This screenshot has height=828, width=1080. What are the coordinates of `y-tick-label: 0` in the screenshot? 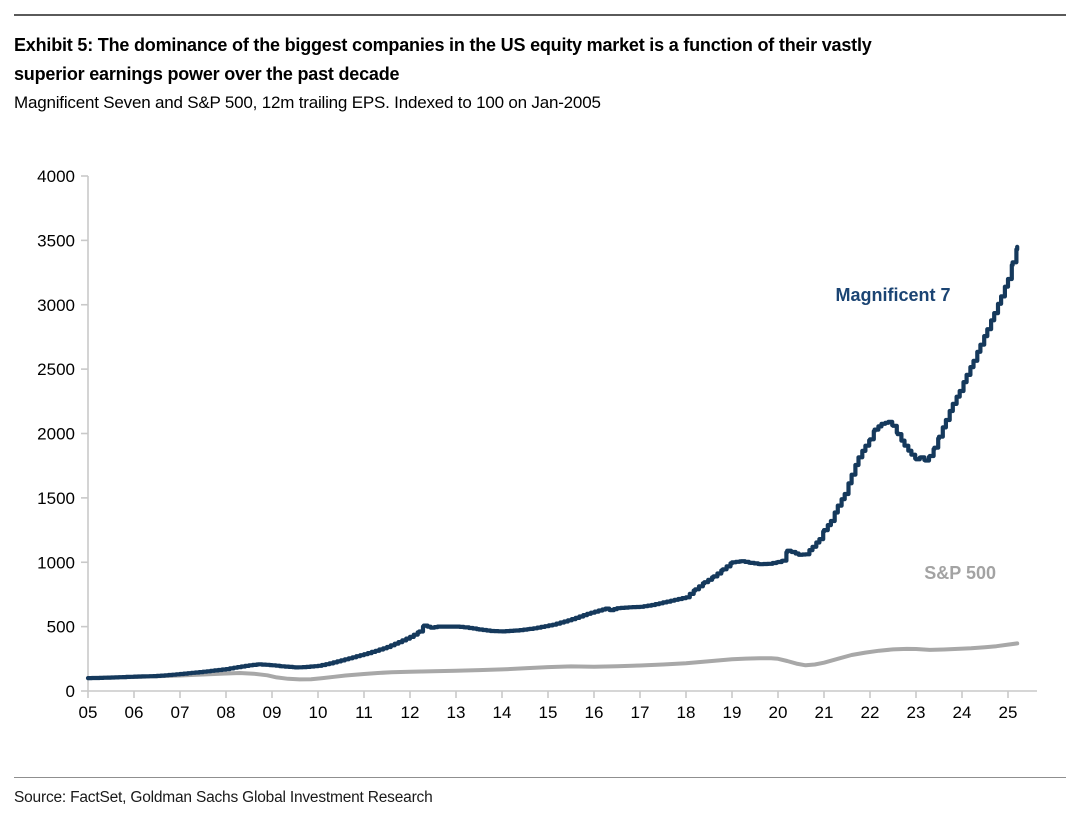 It's located at (70, 691).